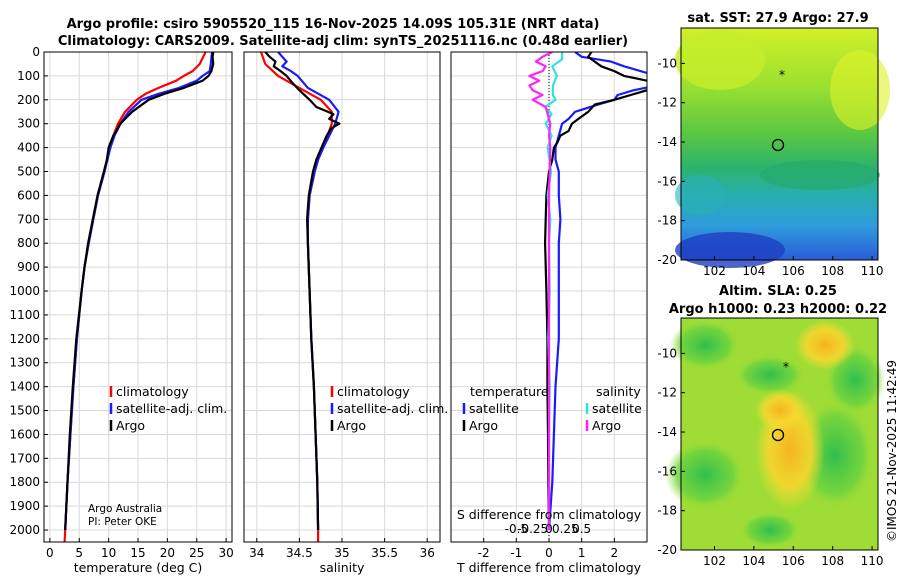 The width and height of the screenshot is (900, 580). What do you see at coordinates (872, 561) in the screenshot?
I see `map-x-label: 110` at bounding box center [872, 561].